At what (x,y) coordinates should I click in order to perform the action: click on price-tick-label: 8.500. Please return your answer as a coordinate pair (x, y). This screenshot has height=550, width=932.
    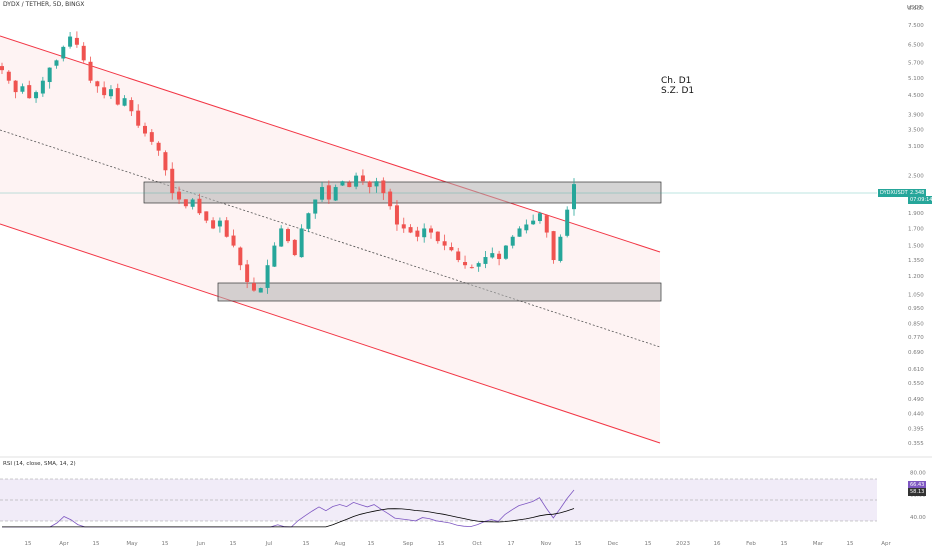
    Looking at the image, I should click on (916, 9).